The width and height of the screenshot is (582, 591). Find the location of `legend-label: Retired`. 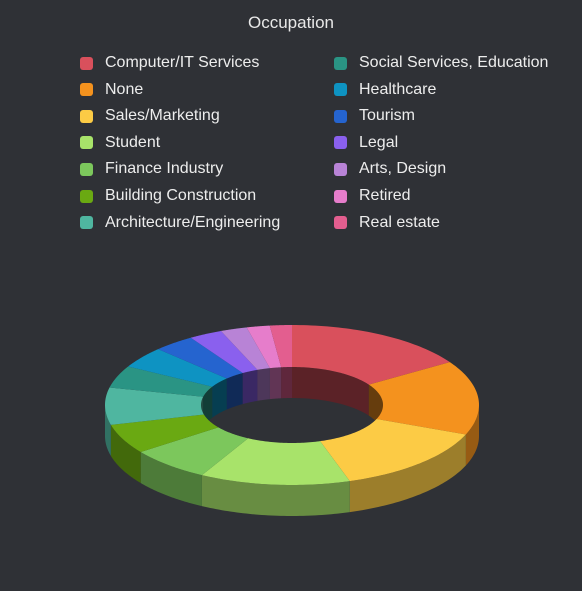

legend-label: Retired is located at coordinates (385, 195).